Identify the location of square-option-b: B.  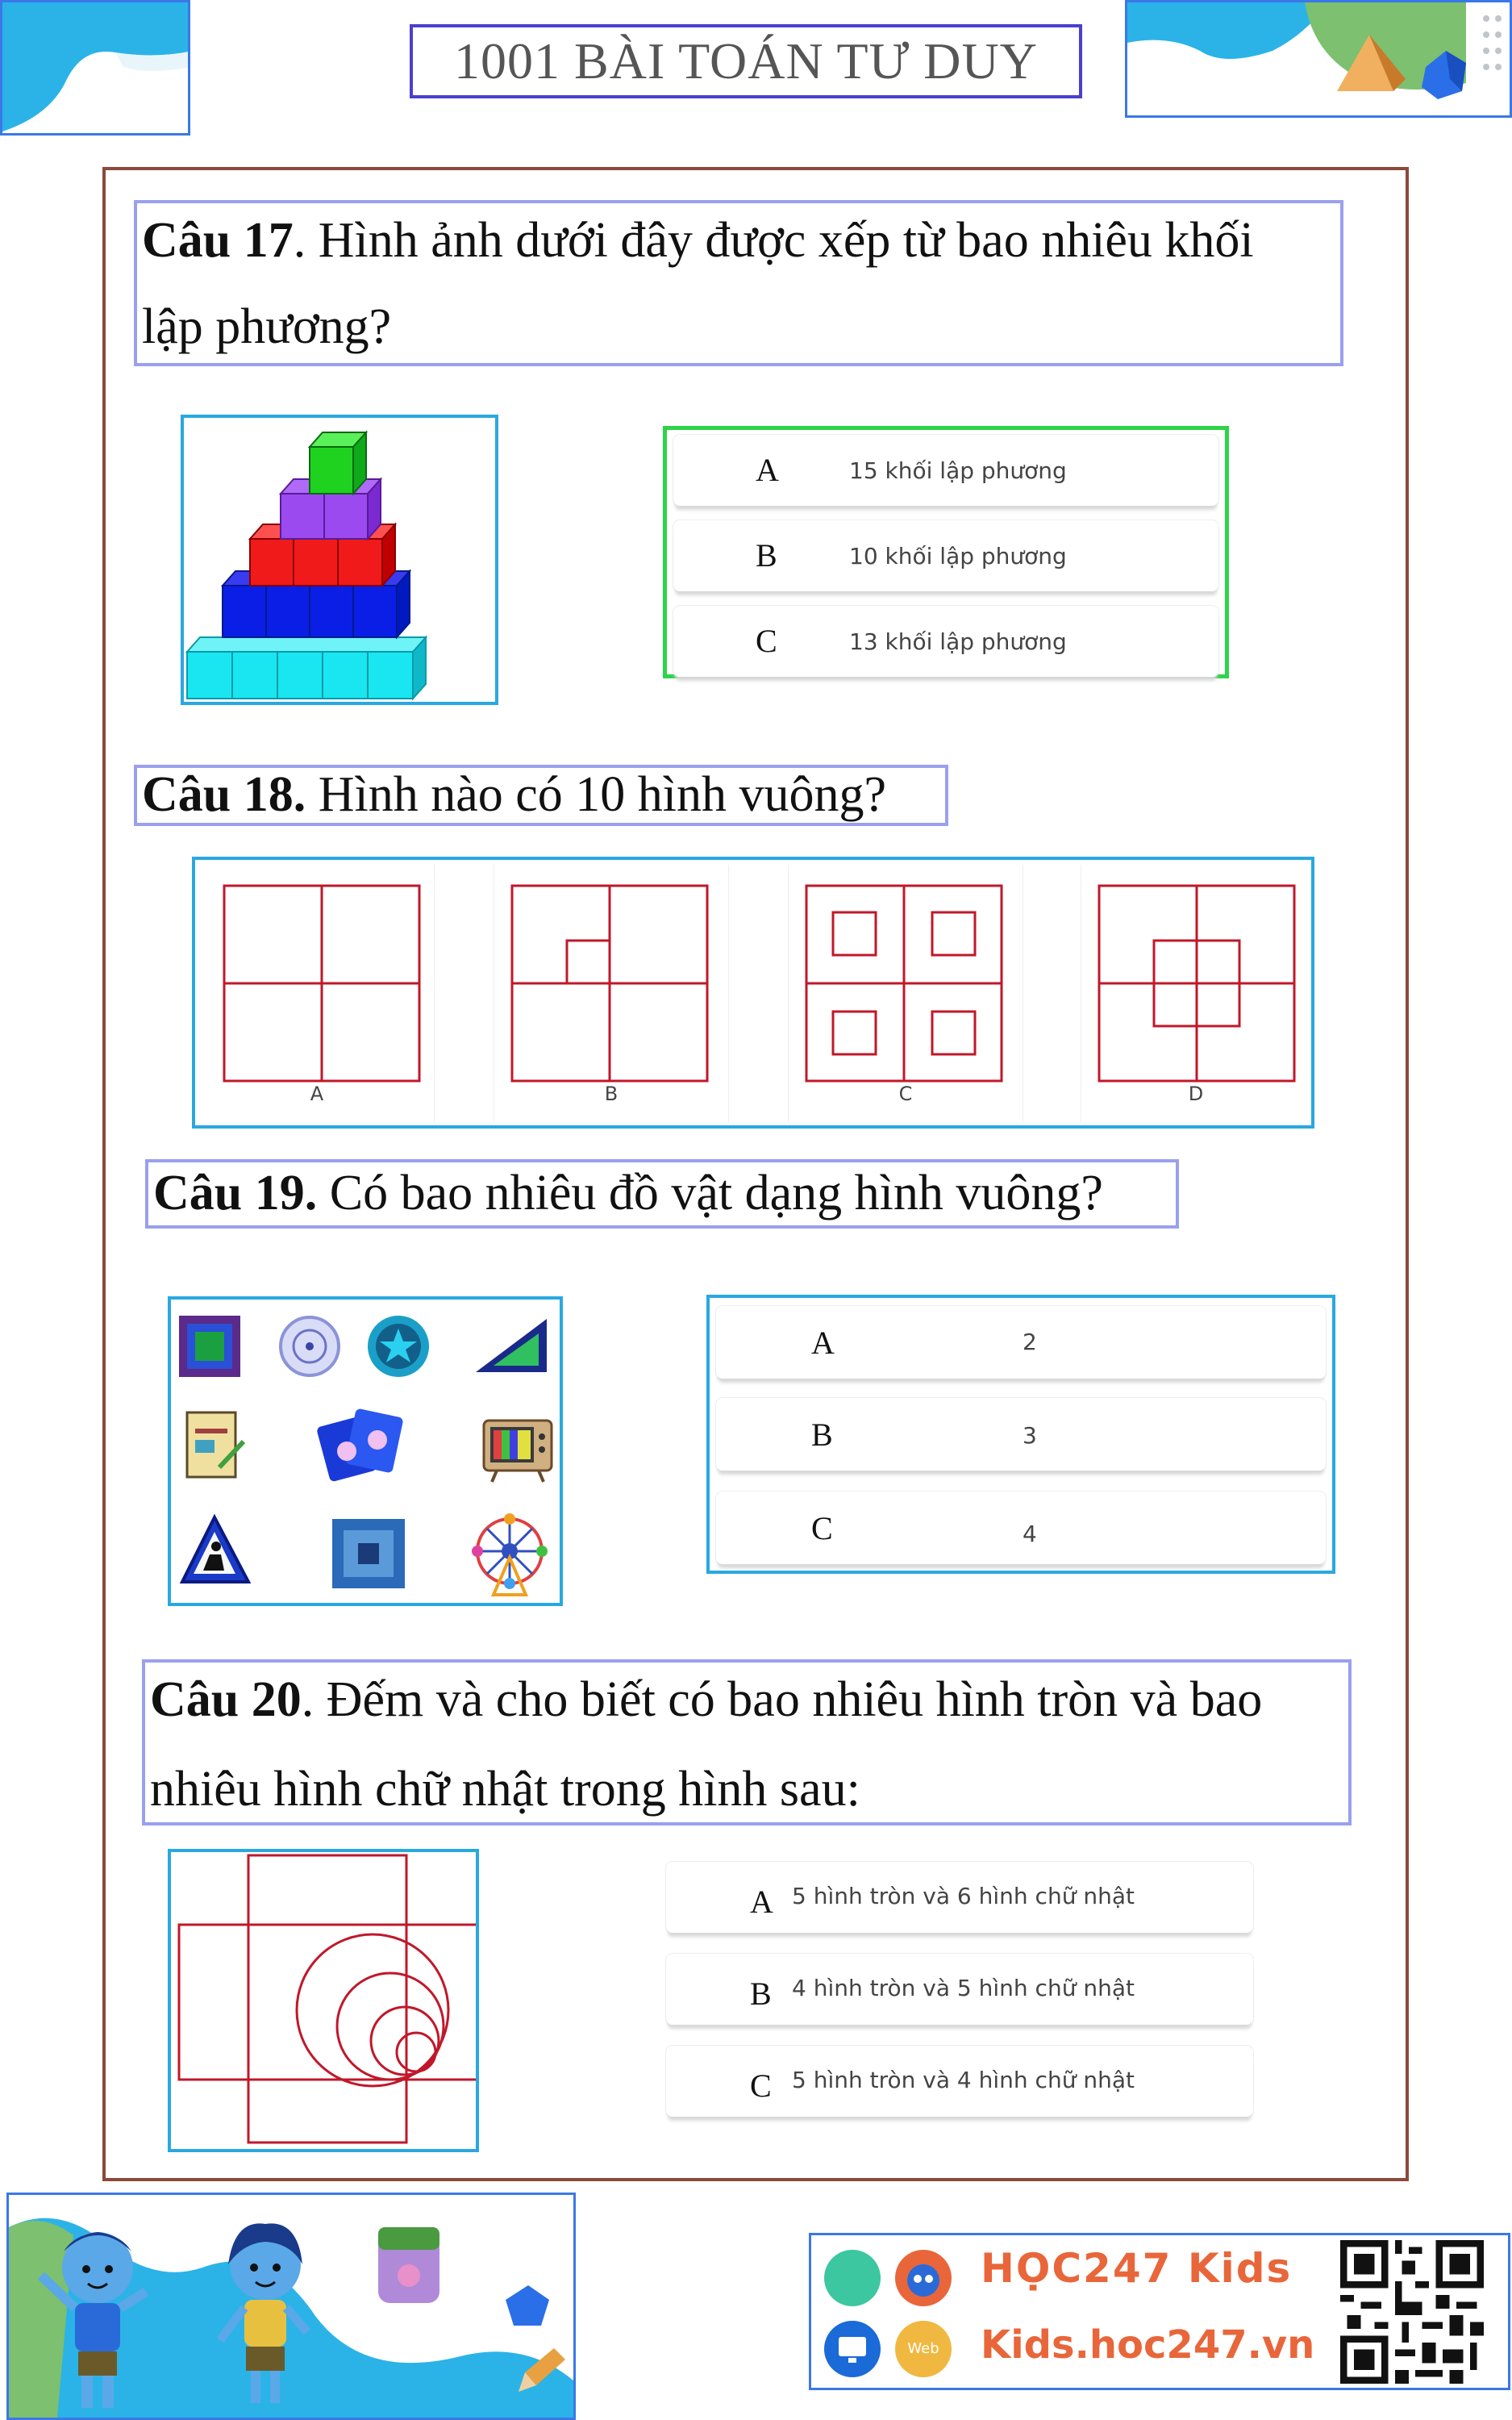
(611, 994).